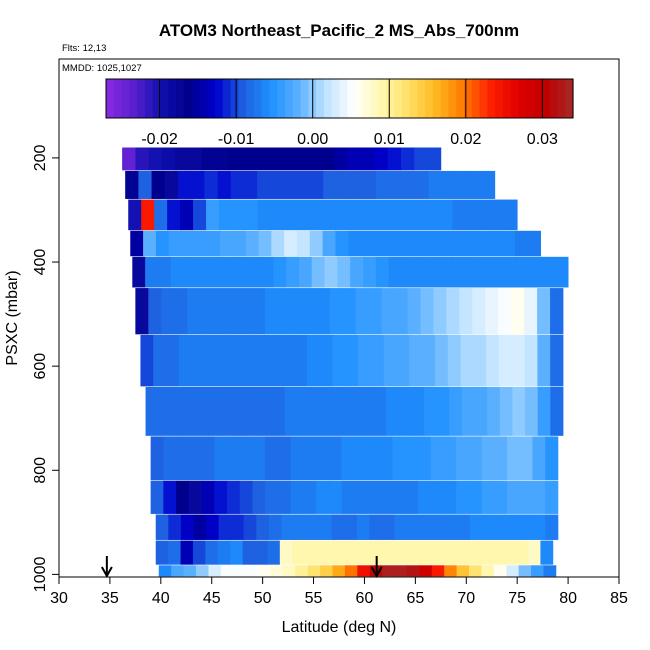  What do you see at coordinates (465, 139) in the screenshot?
I see `colorbar-tick-label: 0.02` at bounding box center [465, 139].